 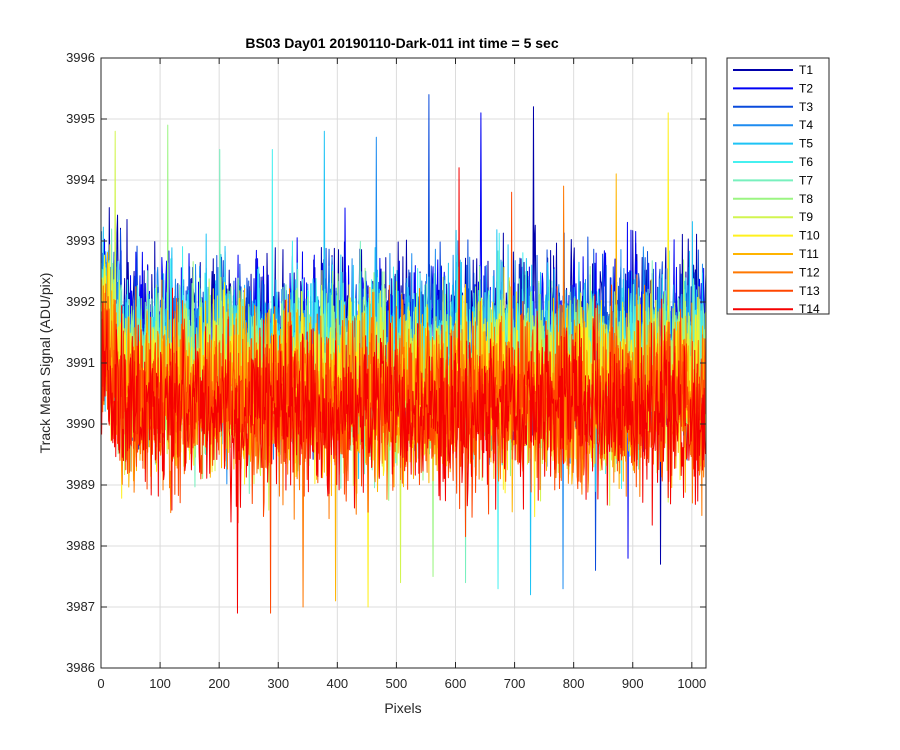 I want to click on legend: T1 T2 T3 T4 T5 T6 T7 T8 T9 T10 T11 T12 T13 T14, so click(x=778, y=186).